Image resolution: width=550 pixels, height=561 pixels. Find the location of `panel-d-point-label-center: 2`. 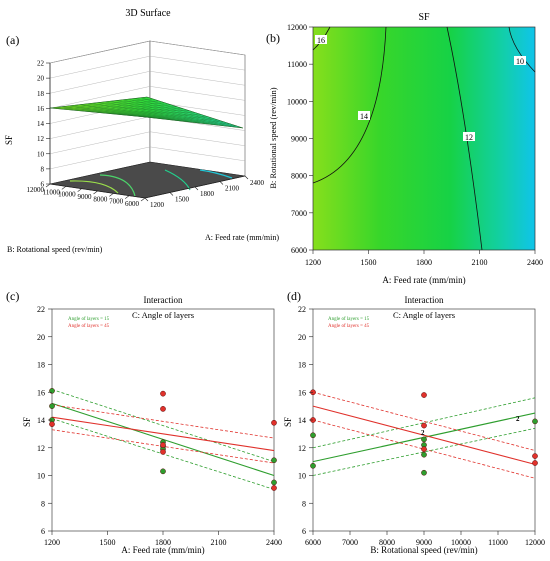

panel-d-point-label-center: 2 is located at coordinates (423, 433).